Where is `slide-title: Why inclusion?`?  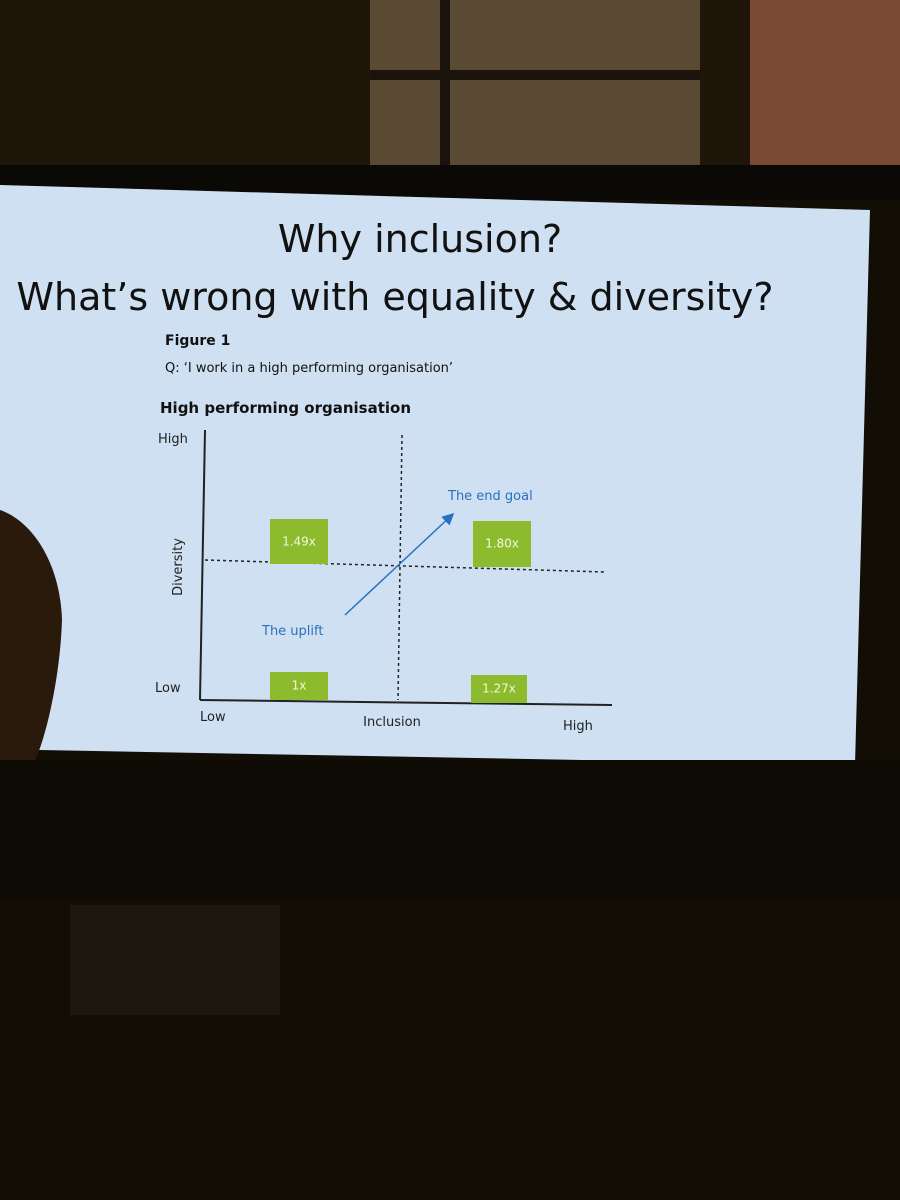 slide-title: Why inclusion? is located at coordinates (420, 239).